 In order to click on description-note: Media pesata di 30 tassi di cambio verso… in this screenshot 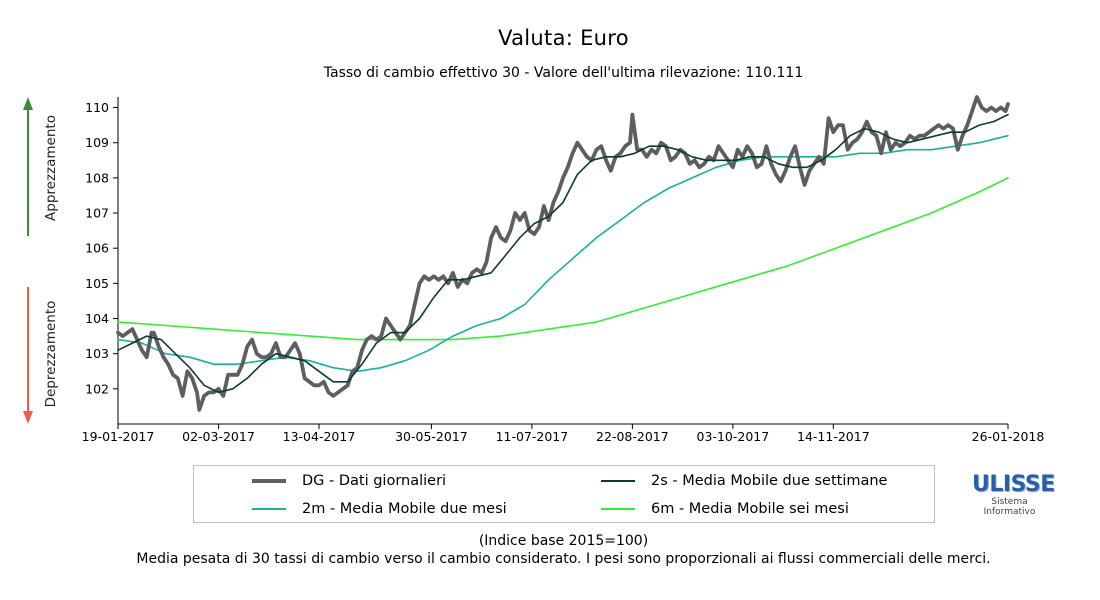, I will do `click(563, 559)`.